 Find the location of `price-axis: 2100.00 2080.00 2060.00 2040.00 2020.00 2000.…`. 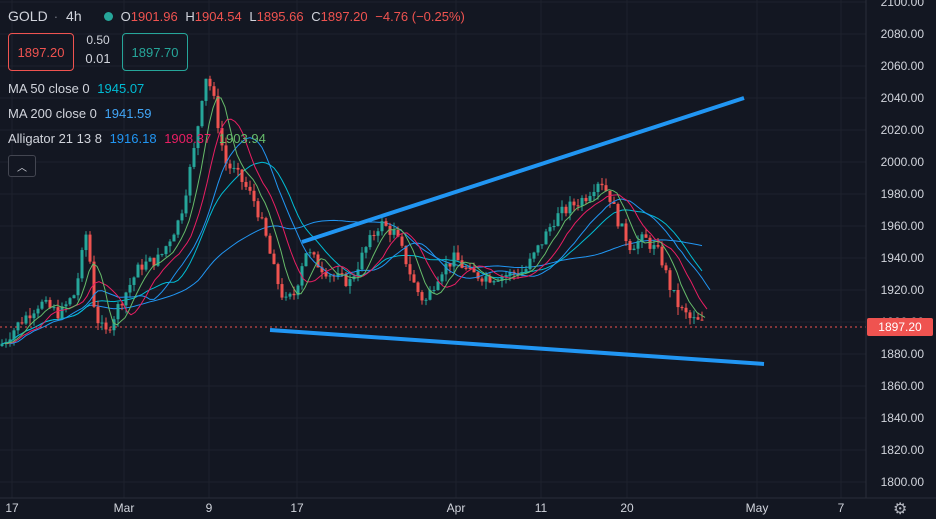

price-axis: 2100.00 2080.00 2060.00 2040.00 2020.00 2000.… is located at coordinates (901, 249).